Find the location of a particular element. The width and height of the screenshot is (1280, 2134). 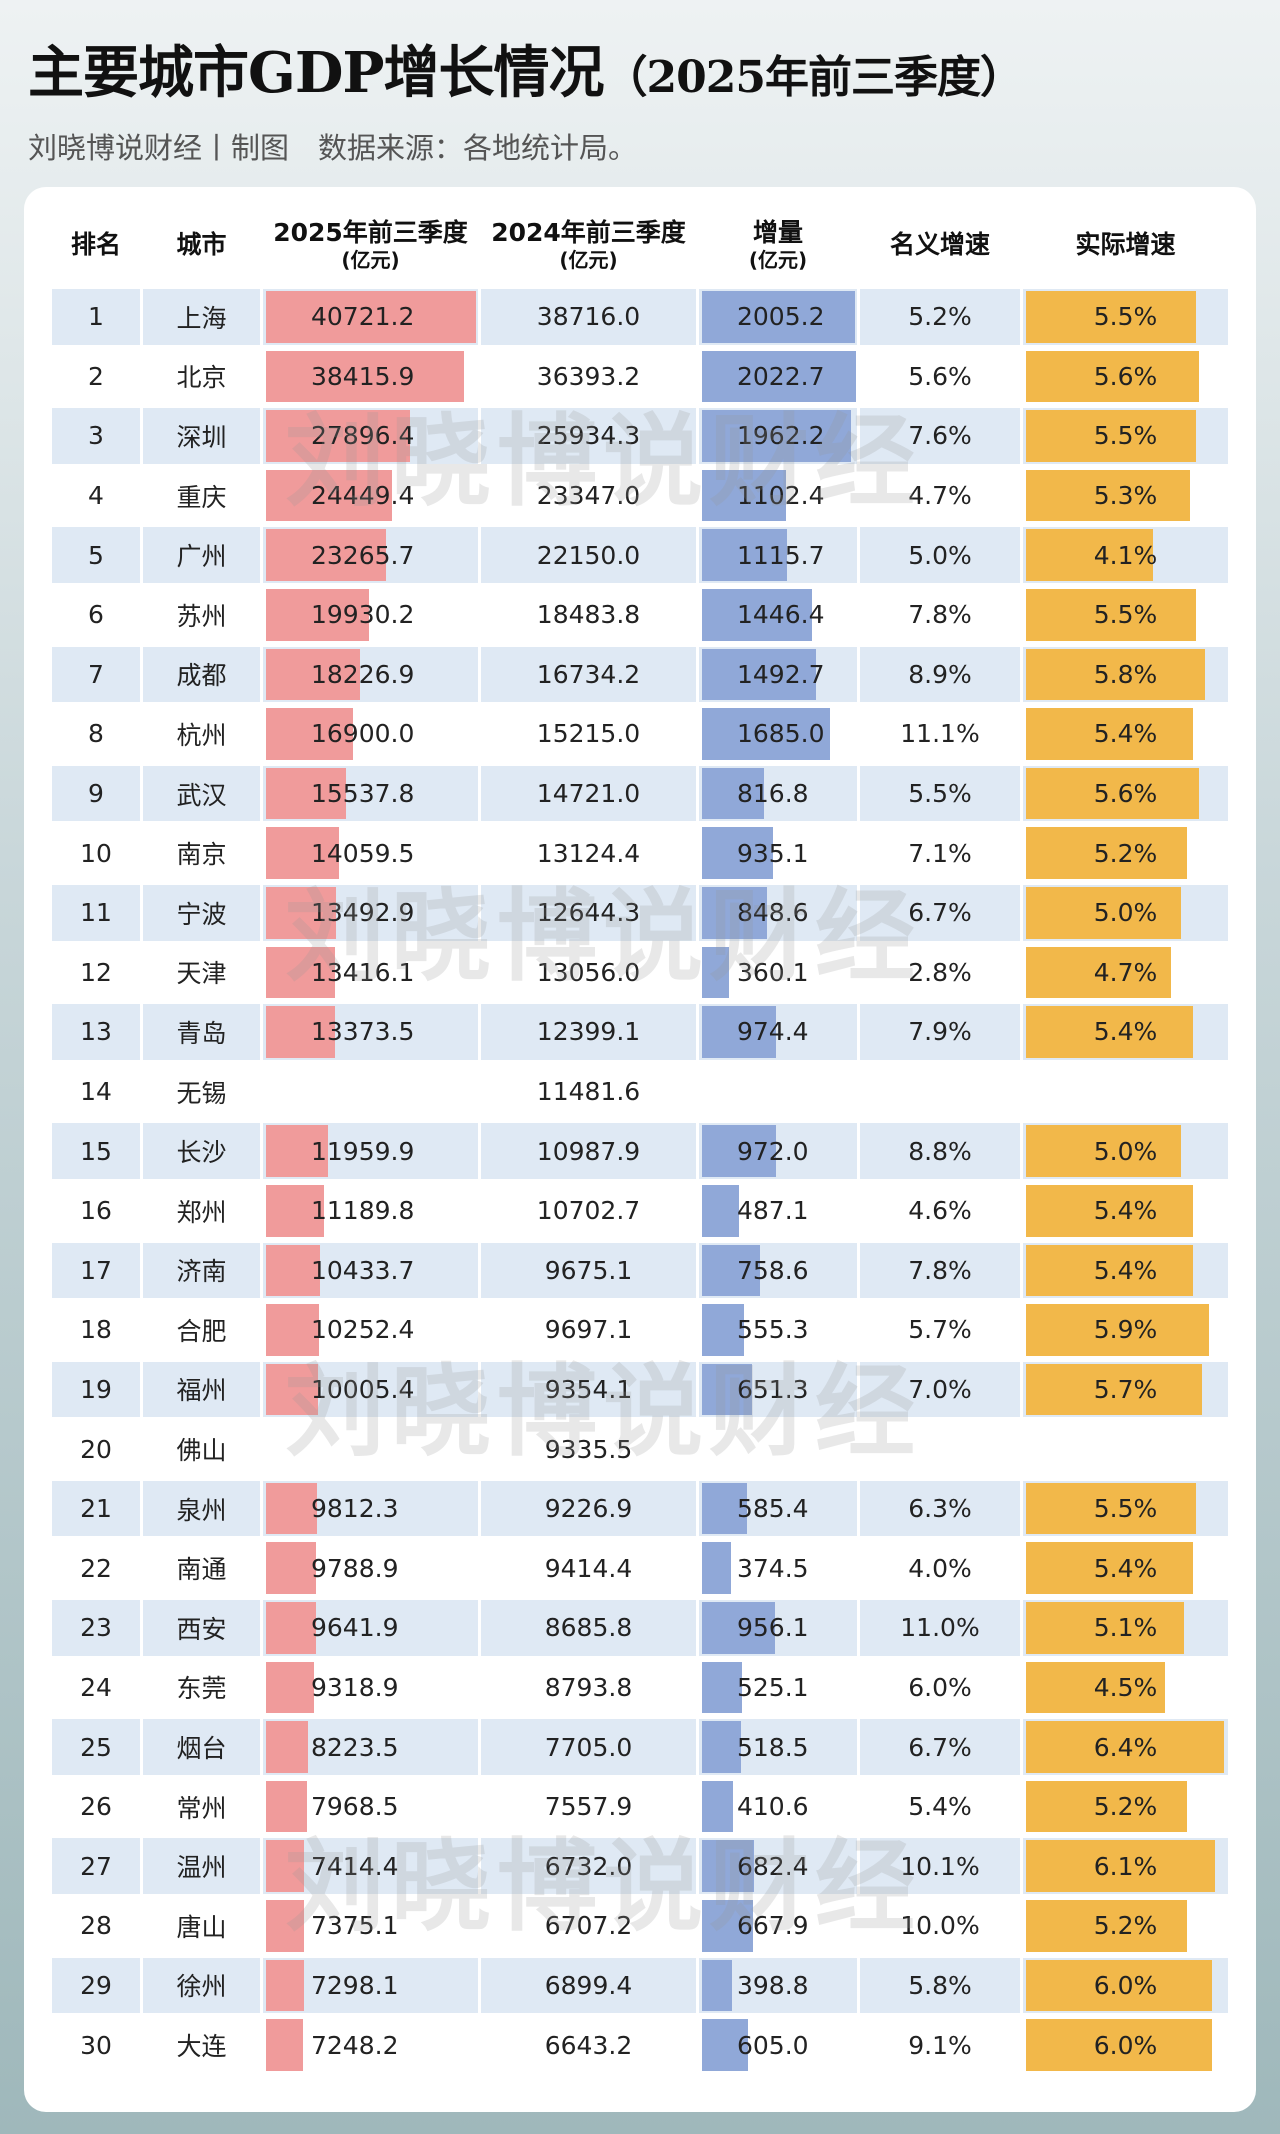

header-nominal-growth: 名义增速 is located at coordinates (940, 245).